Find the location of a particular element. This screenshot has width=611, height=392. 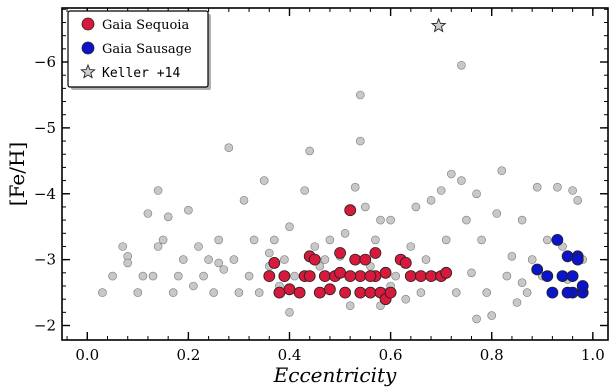

legend-label-sausage: Gaia Sausage is located at coordinates (147, 49).